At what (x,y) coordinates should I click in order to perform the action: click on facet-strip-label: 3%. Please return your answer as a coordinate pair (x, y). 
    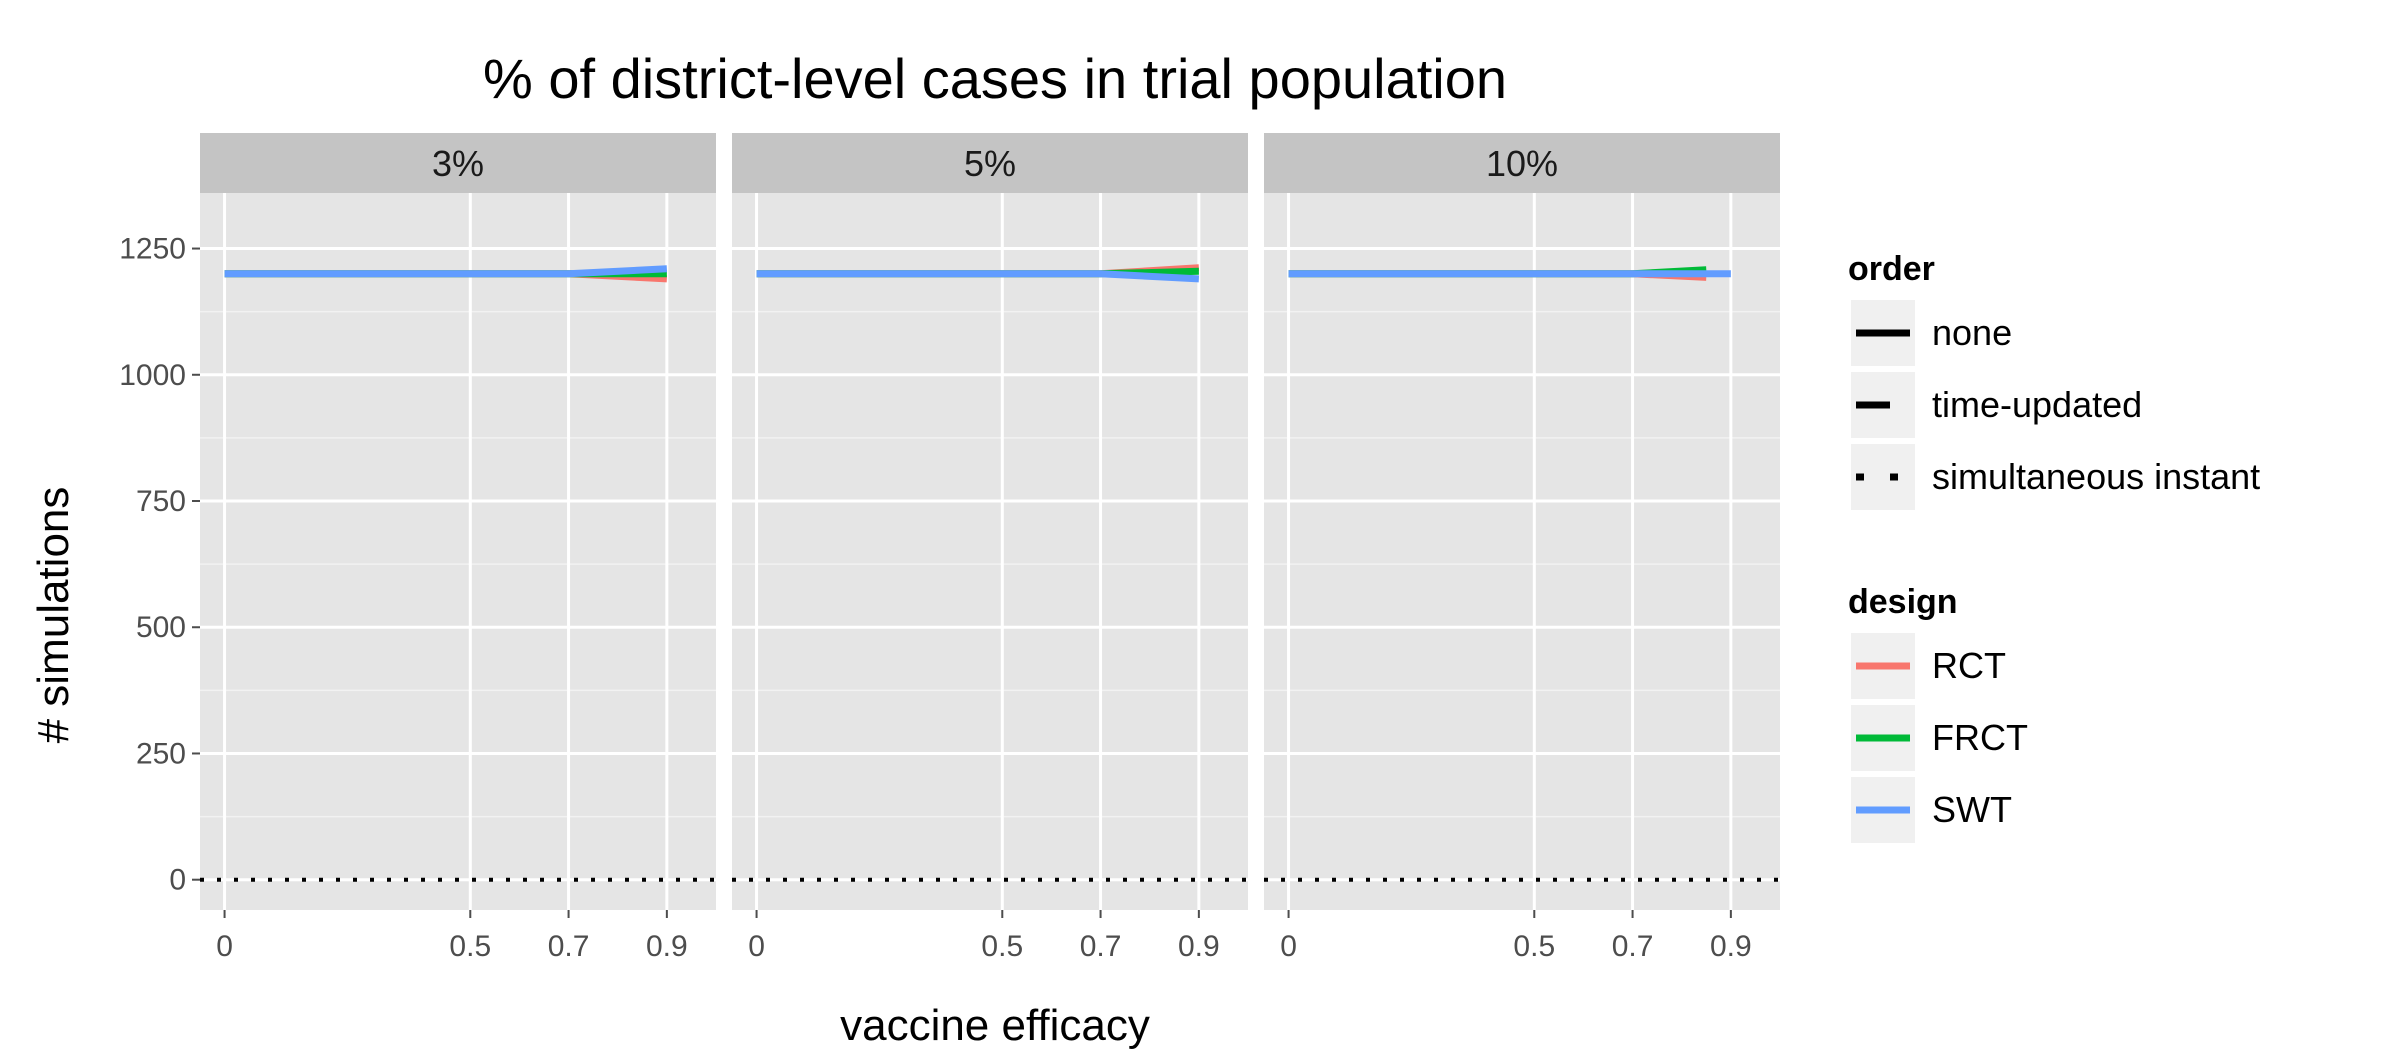
    Looking at the image, I should click on (458, 163).